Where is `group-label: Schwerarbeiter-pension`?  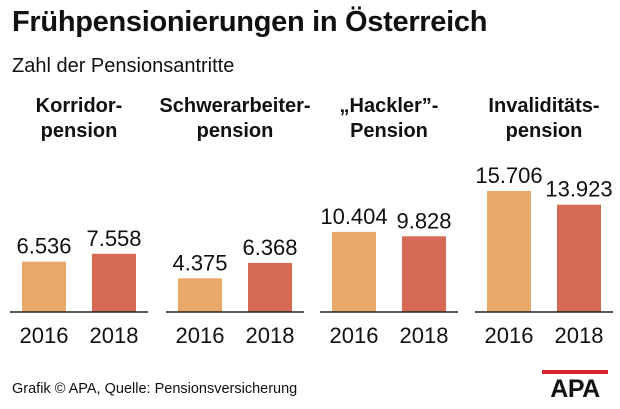 group-label: Schwerarbeiter-pension is located at coordinates (234, 118).